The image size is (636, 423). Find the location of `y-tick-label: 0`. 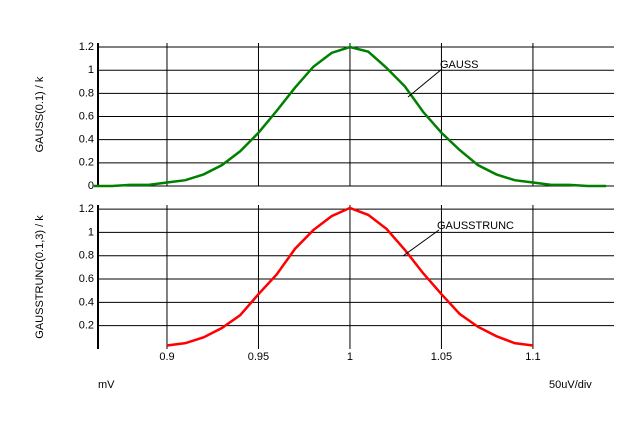

y-tick-label: 0 is located at coordinates (91, 186).